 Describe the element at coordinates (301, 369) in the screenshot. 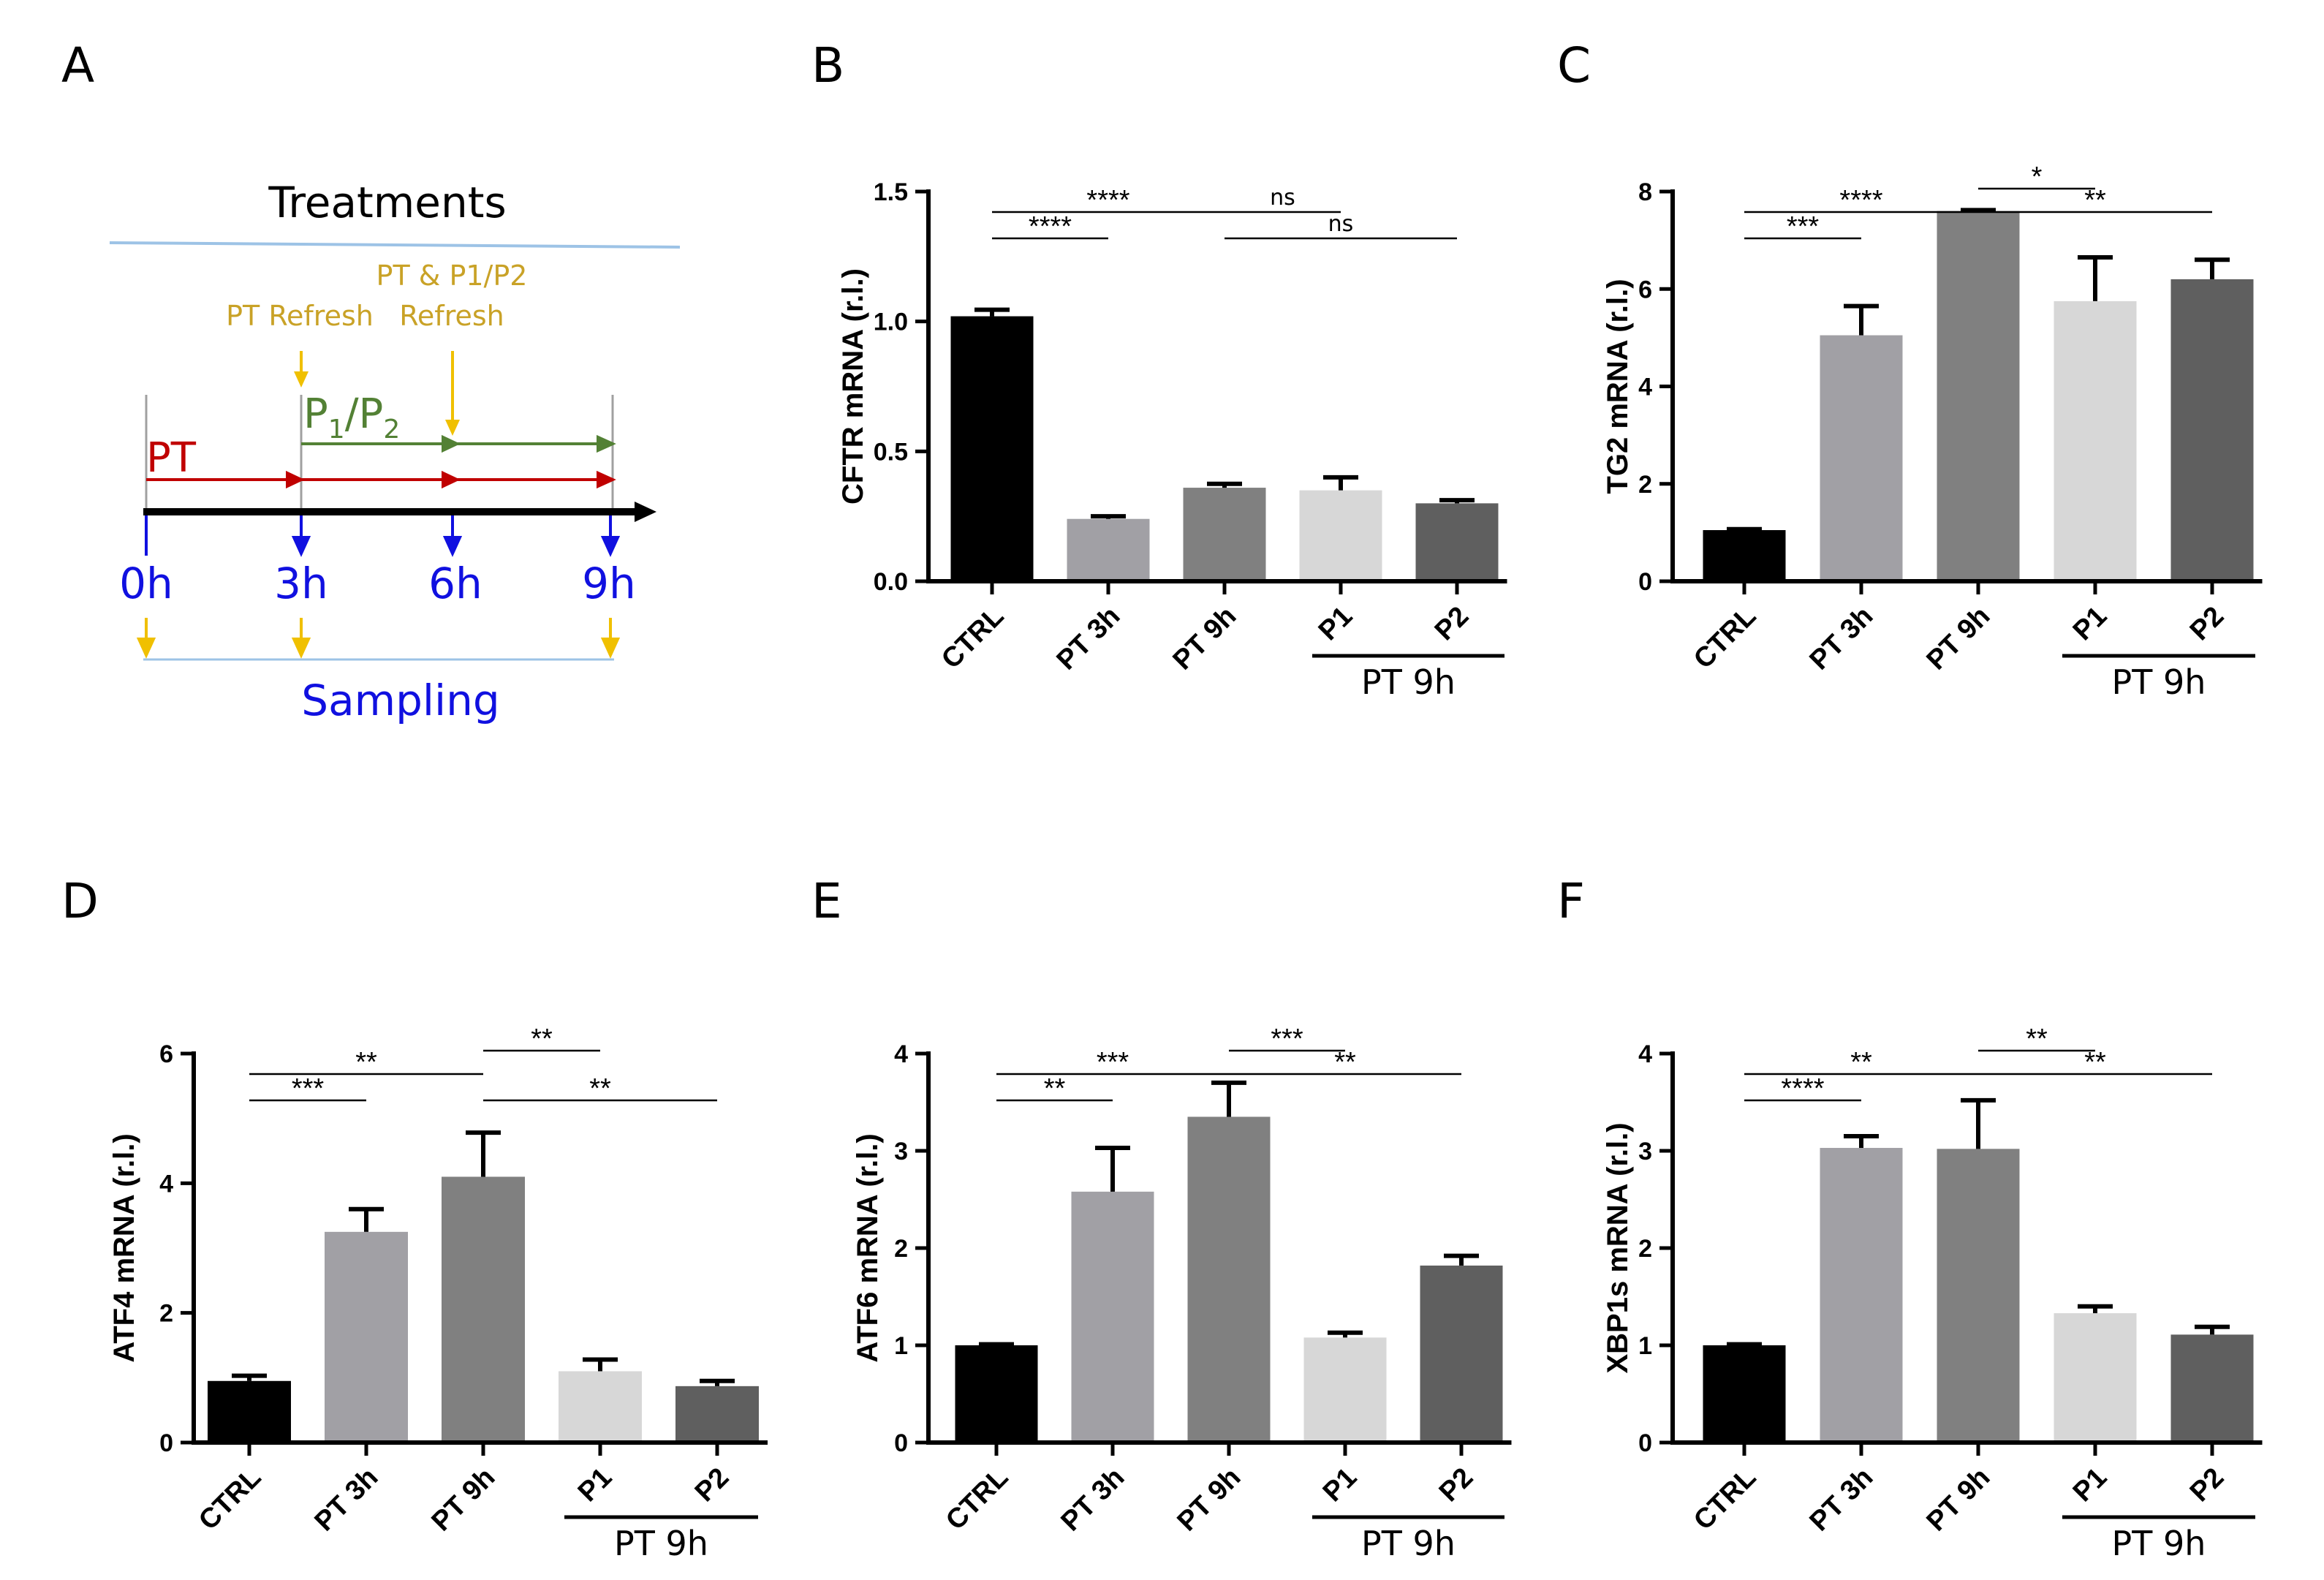

I see `pt-refresh-arrow` at that location.